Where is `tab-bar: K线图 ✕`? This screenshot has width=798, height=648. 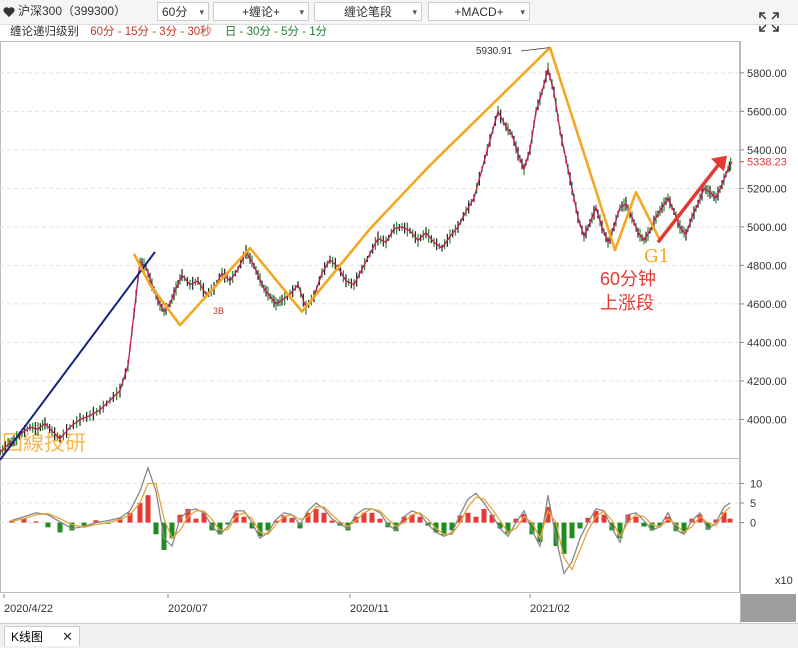 tab-bar: K线图 ✕ is located at coordinates (399, 635).